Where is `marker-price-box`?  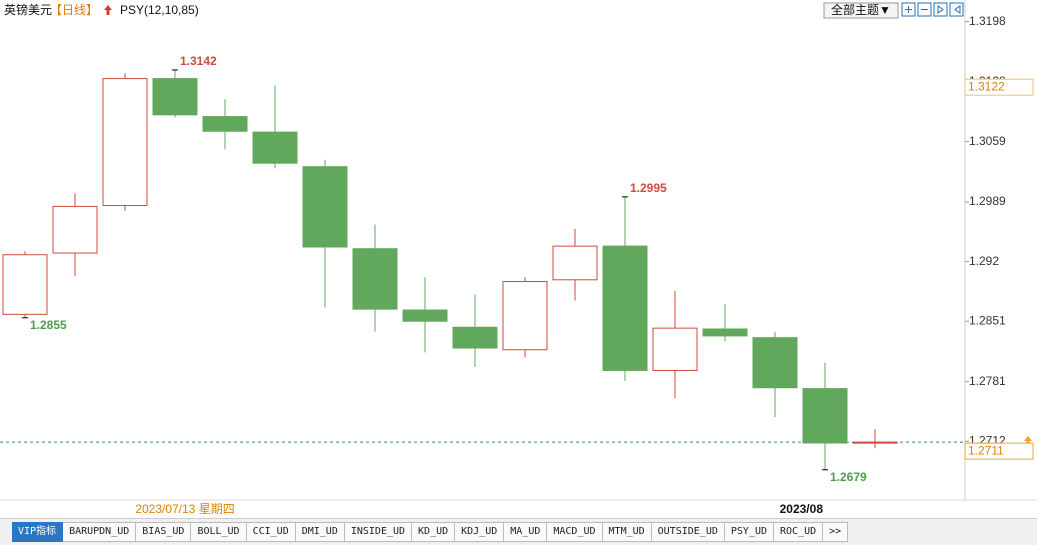
marker-price-box is located at coordinates (999, 87).